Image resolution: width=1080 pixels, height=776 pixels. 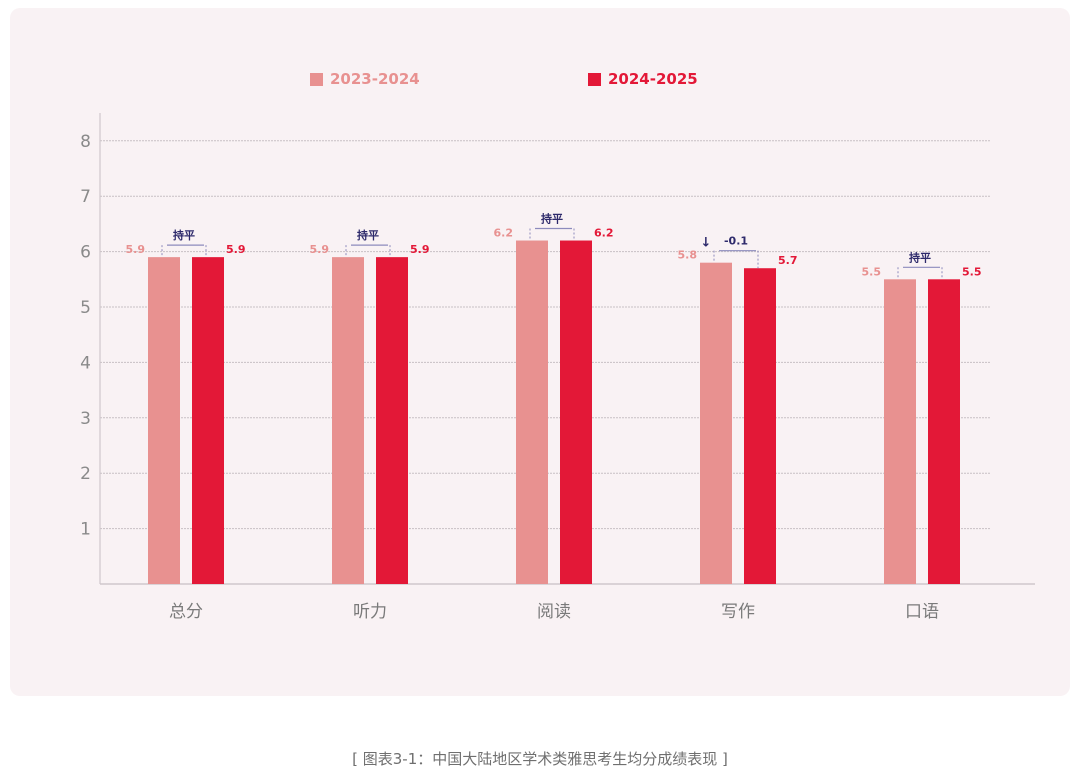 I want to click on y-tick-label: 8, so click(x=85, y=142).